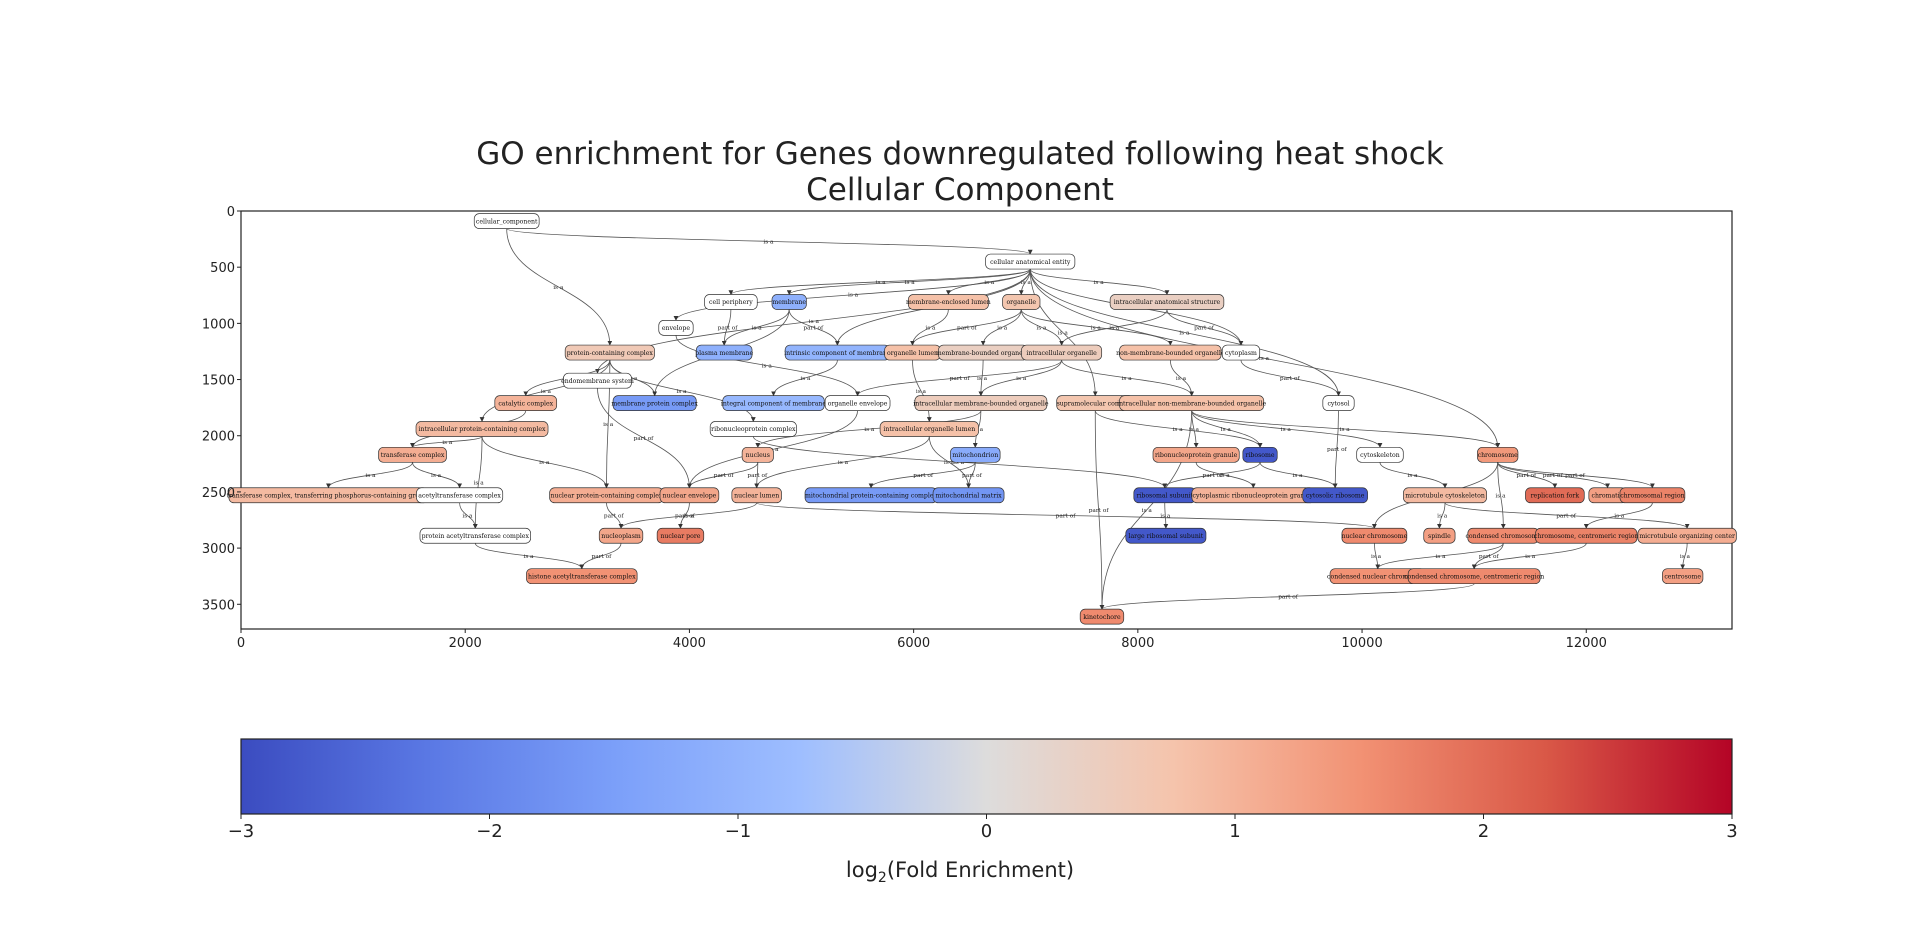 The image size is (1920, 951). I want to click on x-axis-ticks: 0 2000 4000 6000 8000 10000 12000, so click(922, 640).